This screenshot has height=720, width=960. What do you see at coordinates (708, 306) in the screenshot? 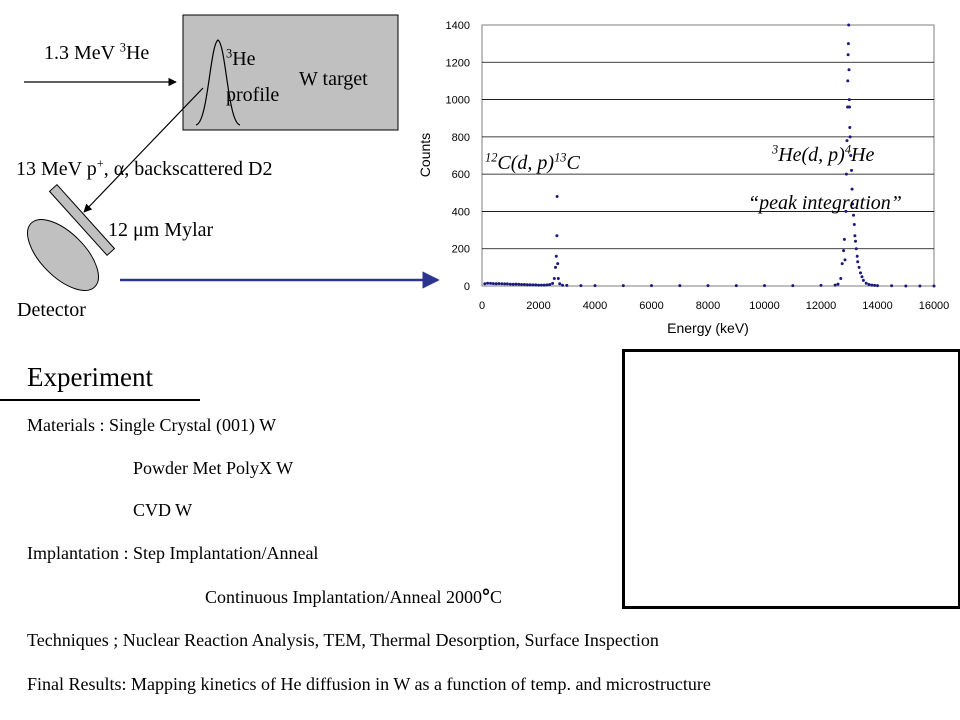
I see `x-tick-label: 8000` at bounding box center [708, 306].